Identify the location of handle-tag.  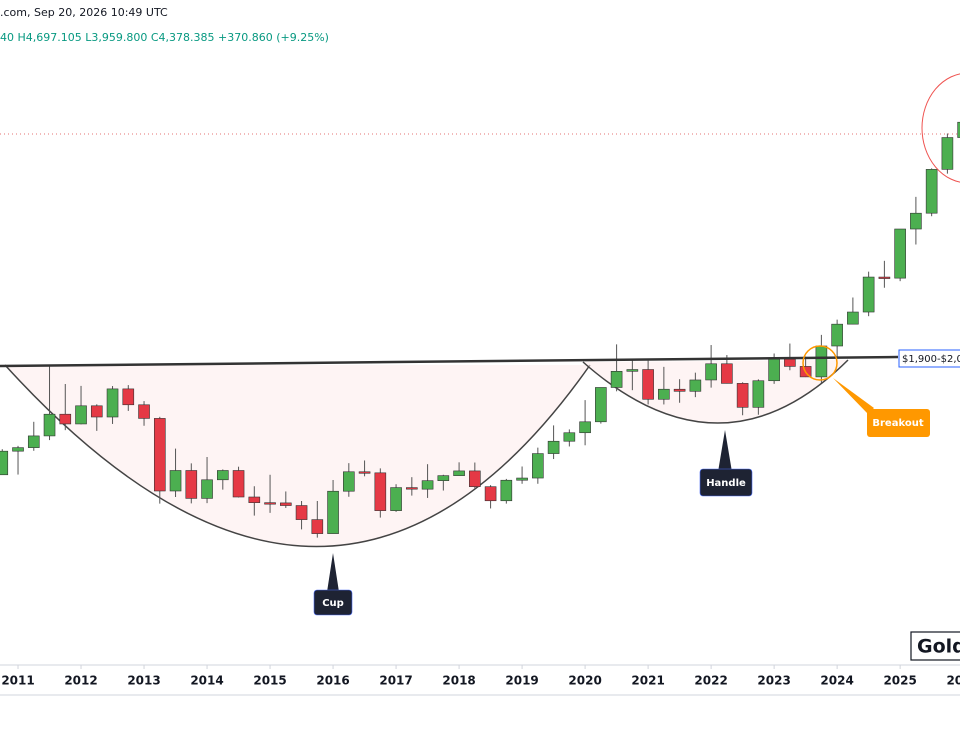
(726, 482).